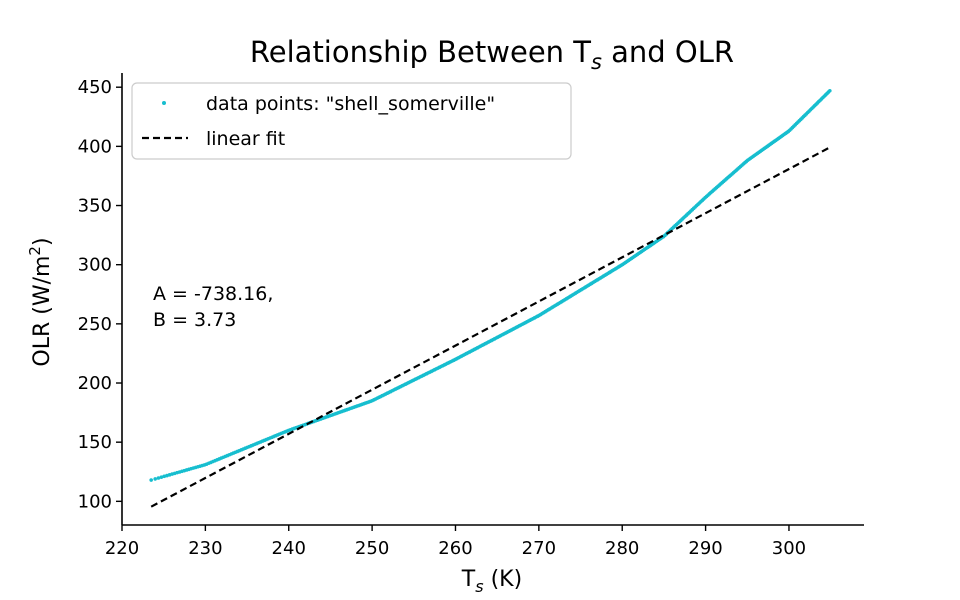  I want to click on x-tick-label: 220, so click(122, 548).